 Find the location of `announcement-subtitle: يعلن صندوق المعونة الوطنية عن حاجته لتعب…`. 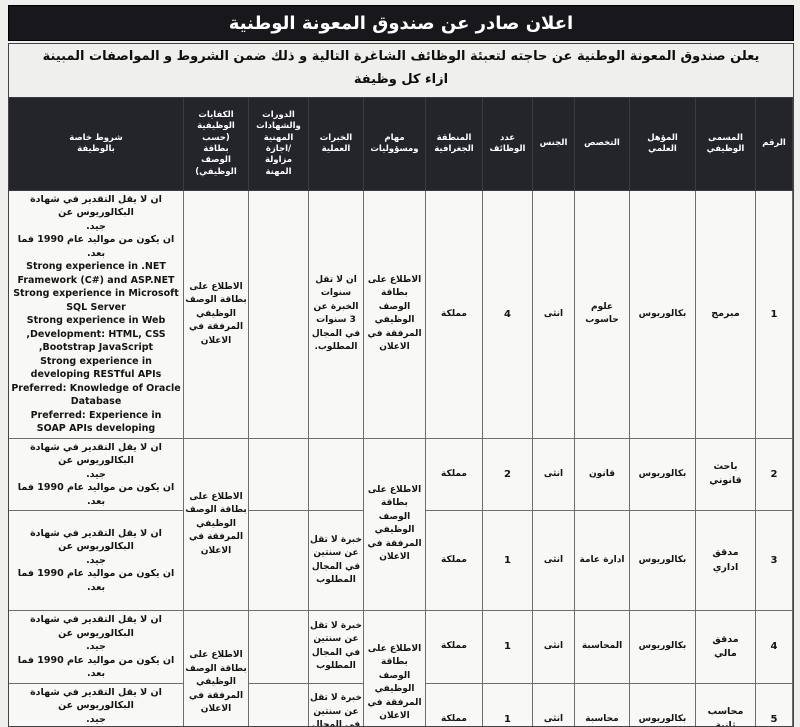

announcement-subtitle: يعلن صندوق المعونة الوطنية عن حاجته لتعب… is located at coordinates (401, 68).